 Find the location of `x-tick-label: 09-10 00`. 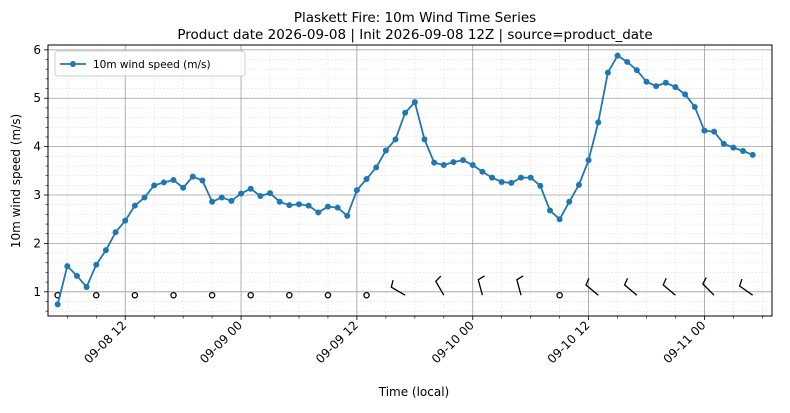

x-tick-label: 09-10 00 is located at coordinates (453, 342).